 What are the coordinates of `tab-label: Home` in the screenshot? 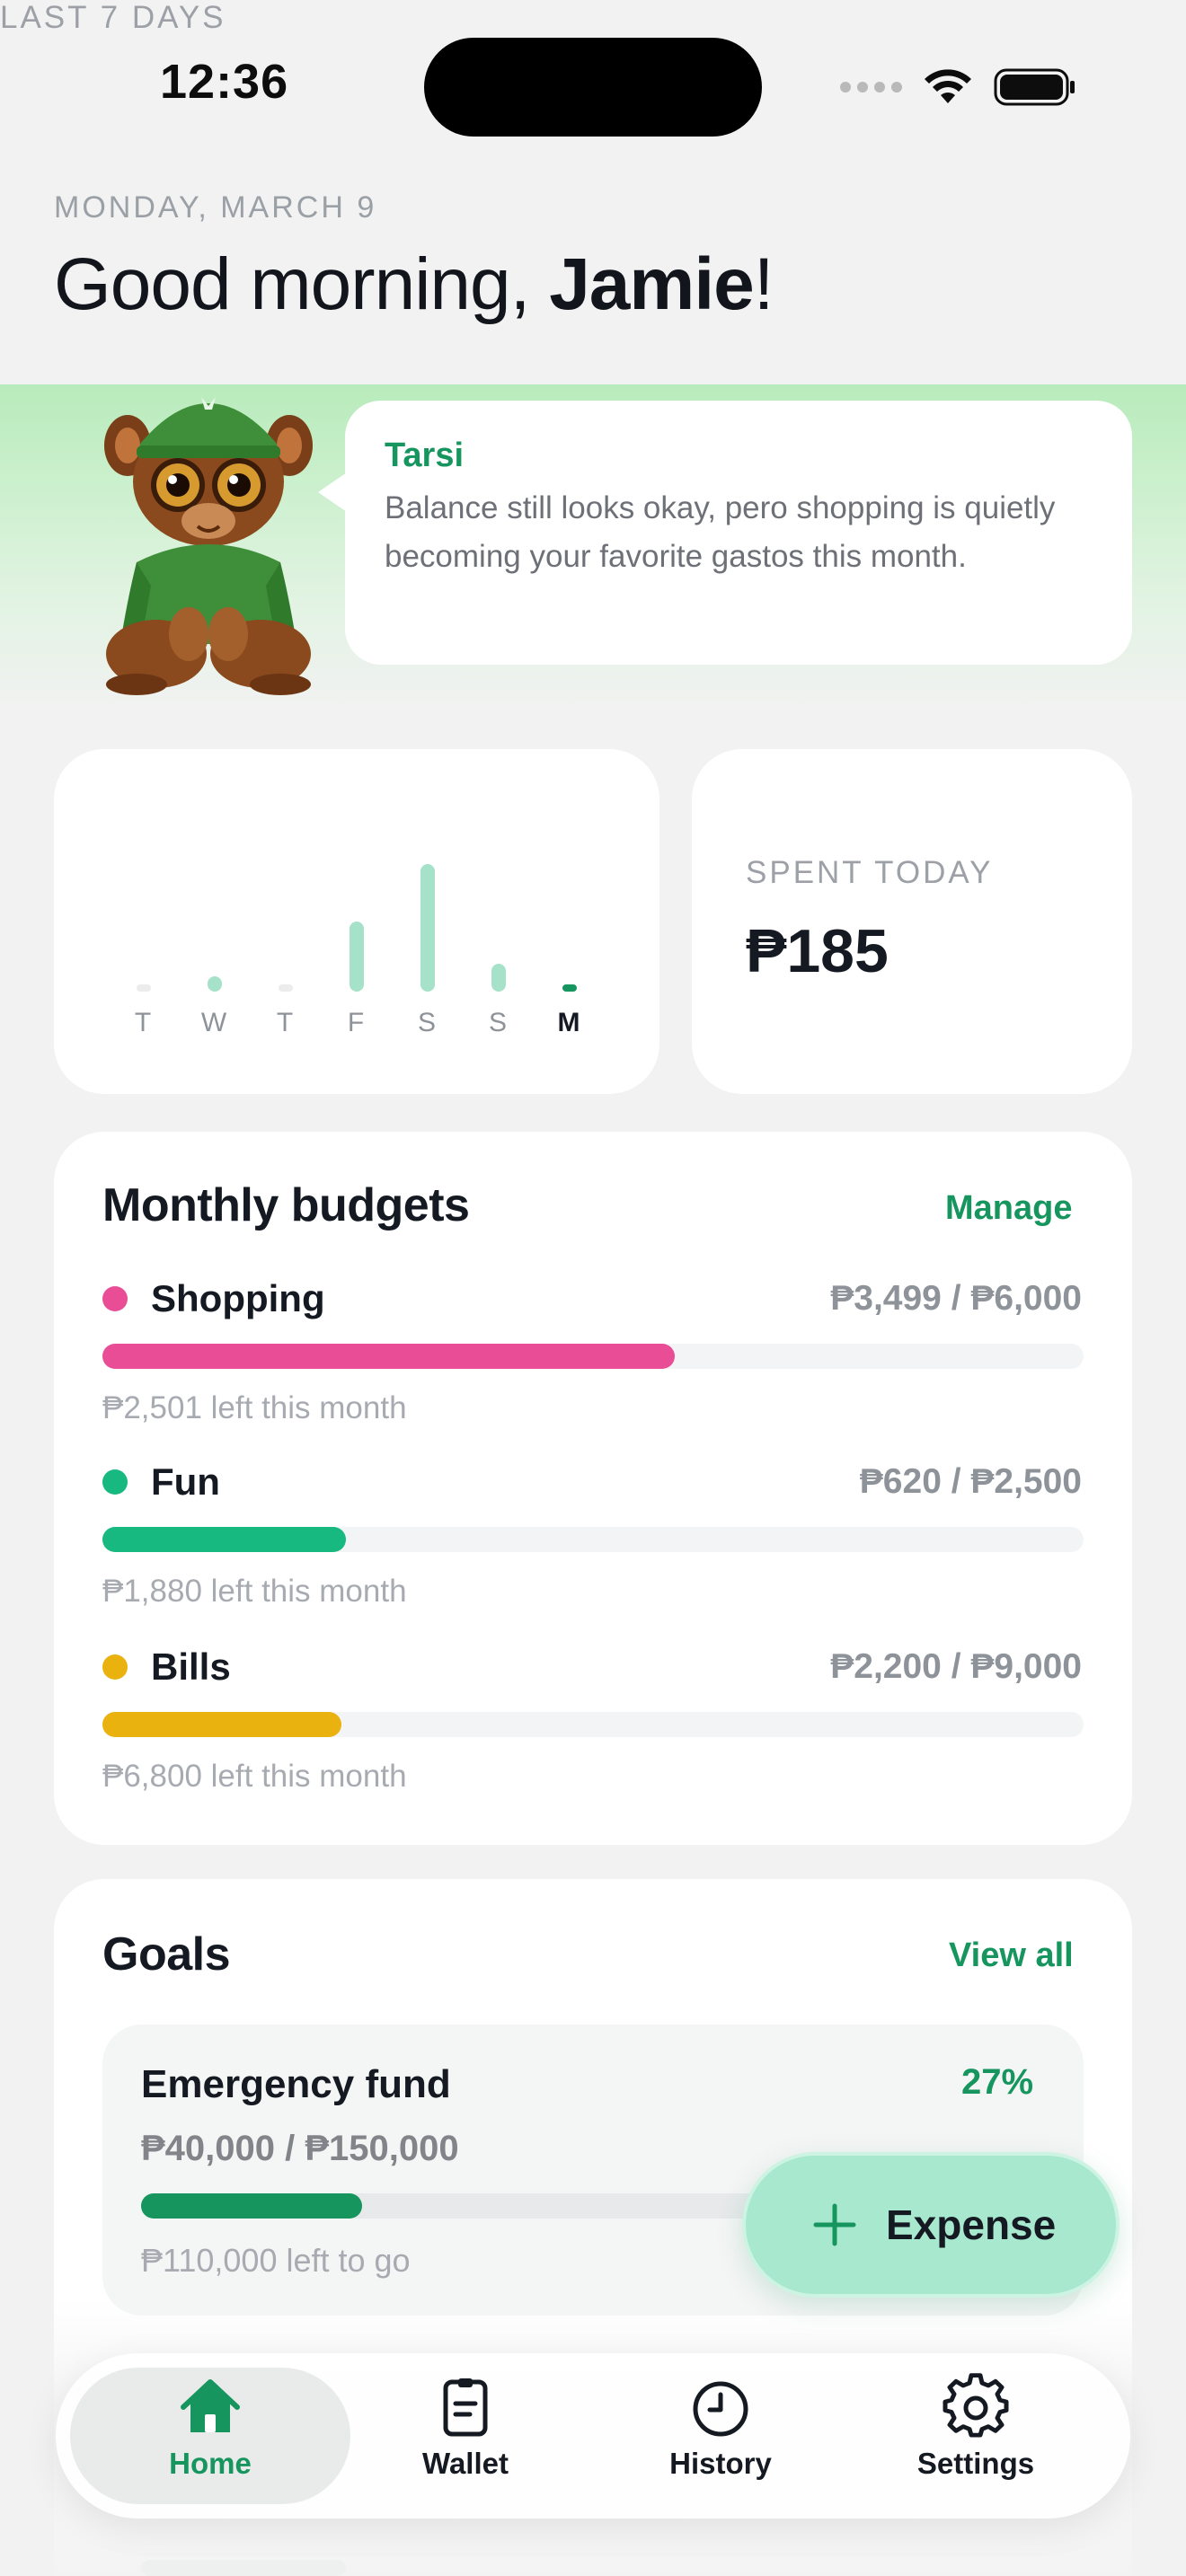 It's located at (210, 2463).